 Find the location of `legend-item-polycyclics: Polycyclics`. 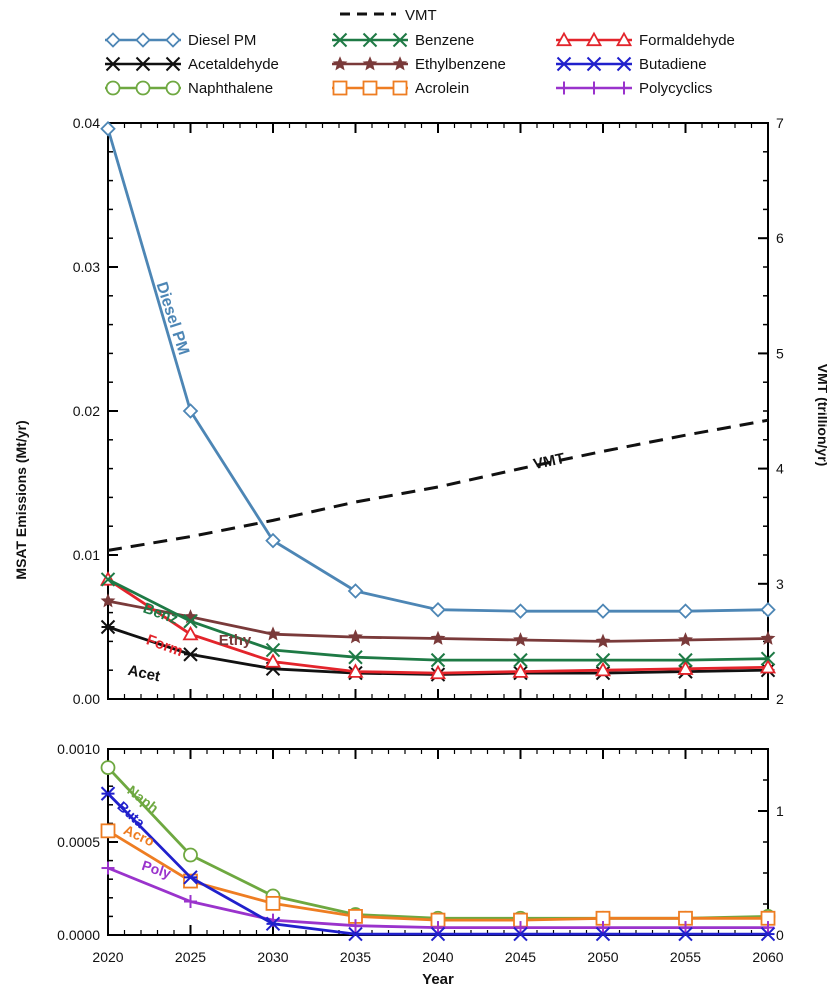

legend-item-polycyclics: Polycyclics is located at coordinates (634, 88).